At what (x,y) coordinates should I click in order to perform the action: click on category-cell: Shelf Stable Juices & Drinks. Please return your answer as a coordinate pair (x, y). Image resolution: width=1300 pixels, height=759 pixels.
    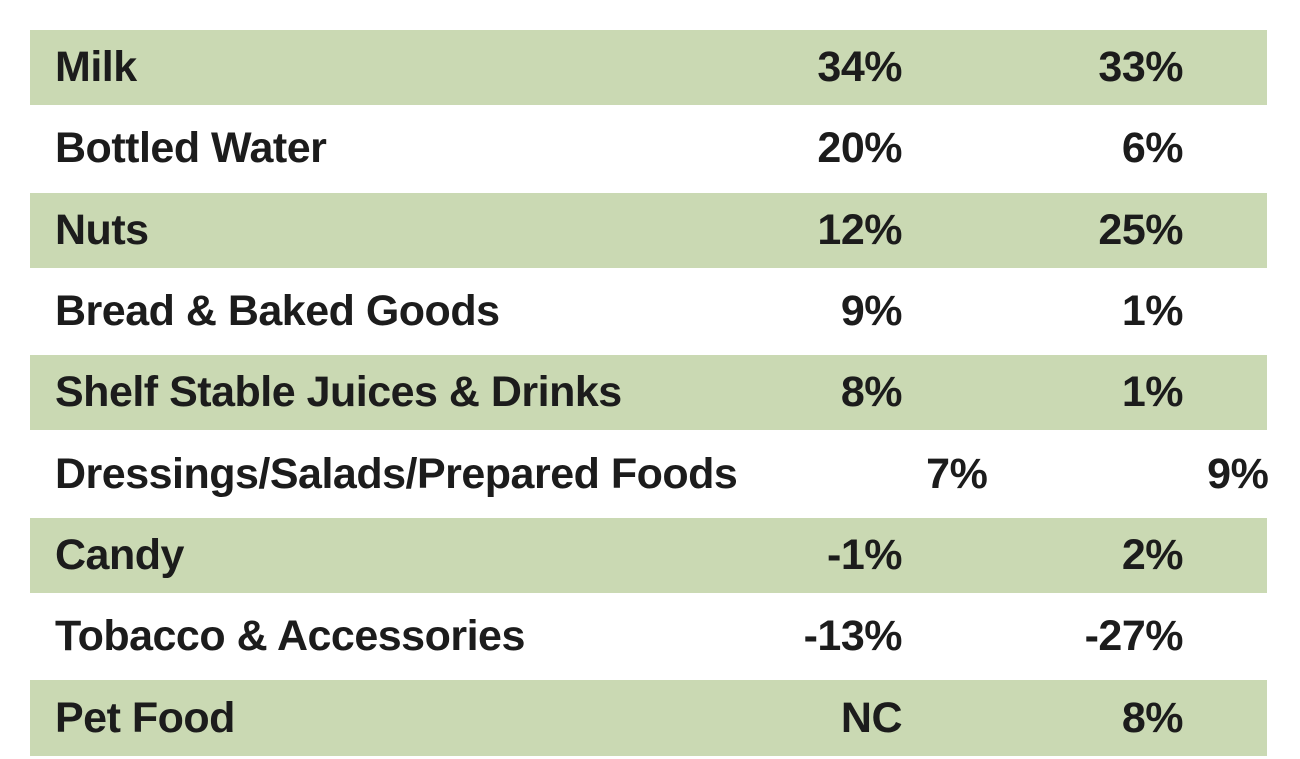
    Looking at the image, I should click on (338, 392).